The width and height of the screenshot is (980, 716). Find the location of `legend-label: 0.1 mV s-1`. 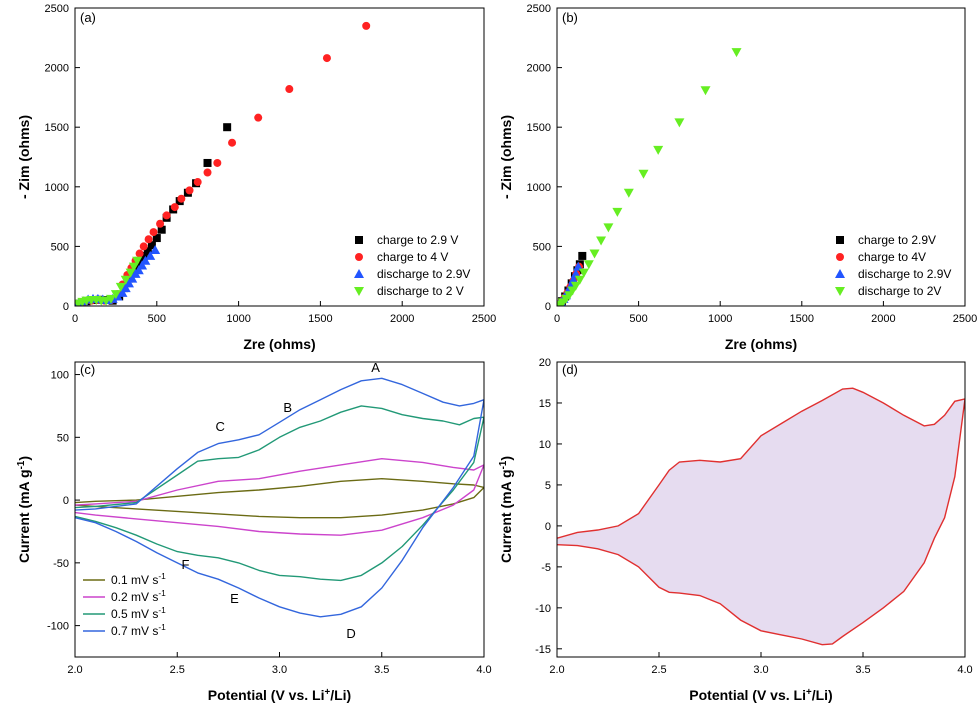

legend-label: 0.1 mV s-1 is located at coordinates (138, 579).